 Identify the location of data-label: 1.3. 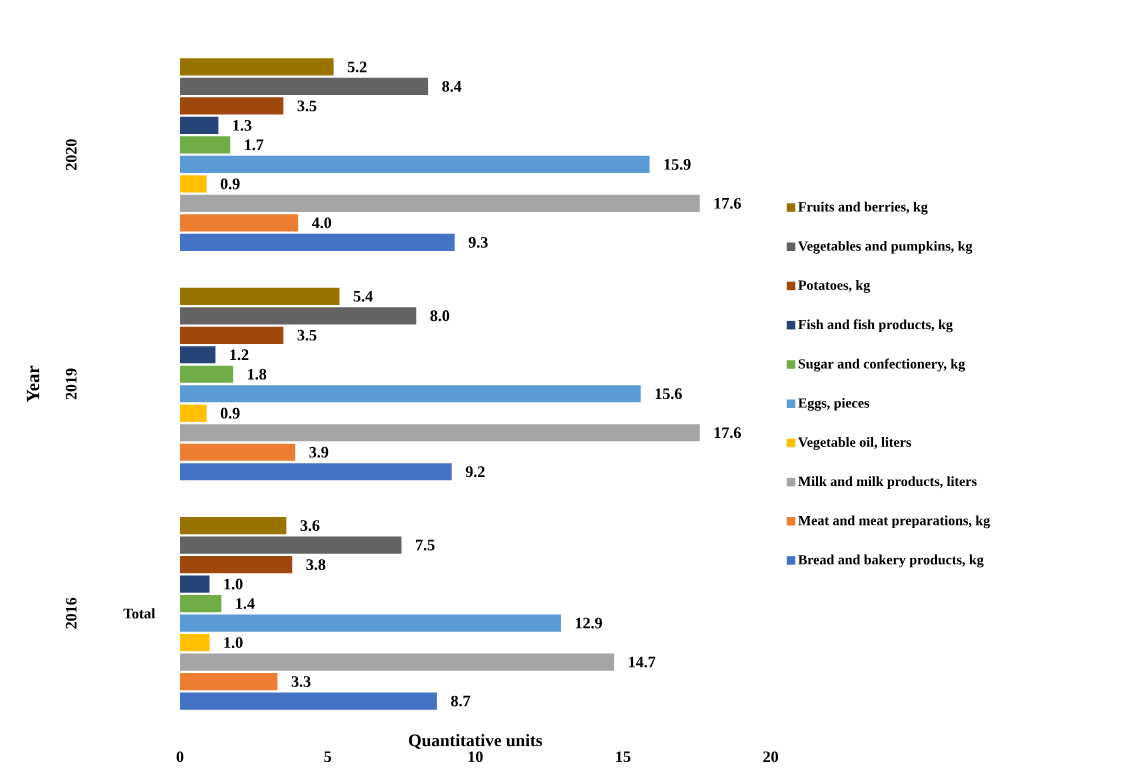
(242, 125).